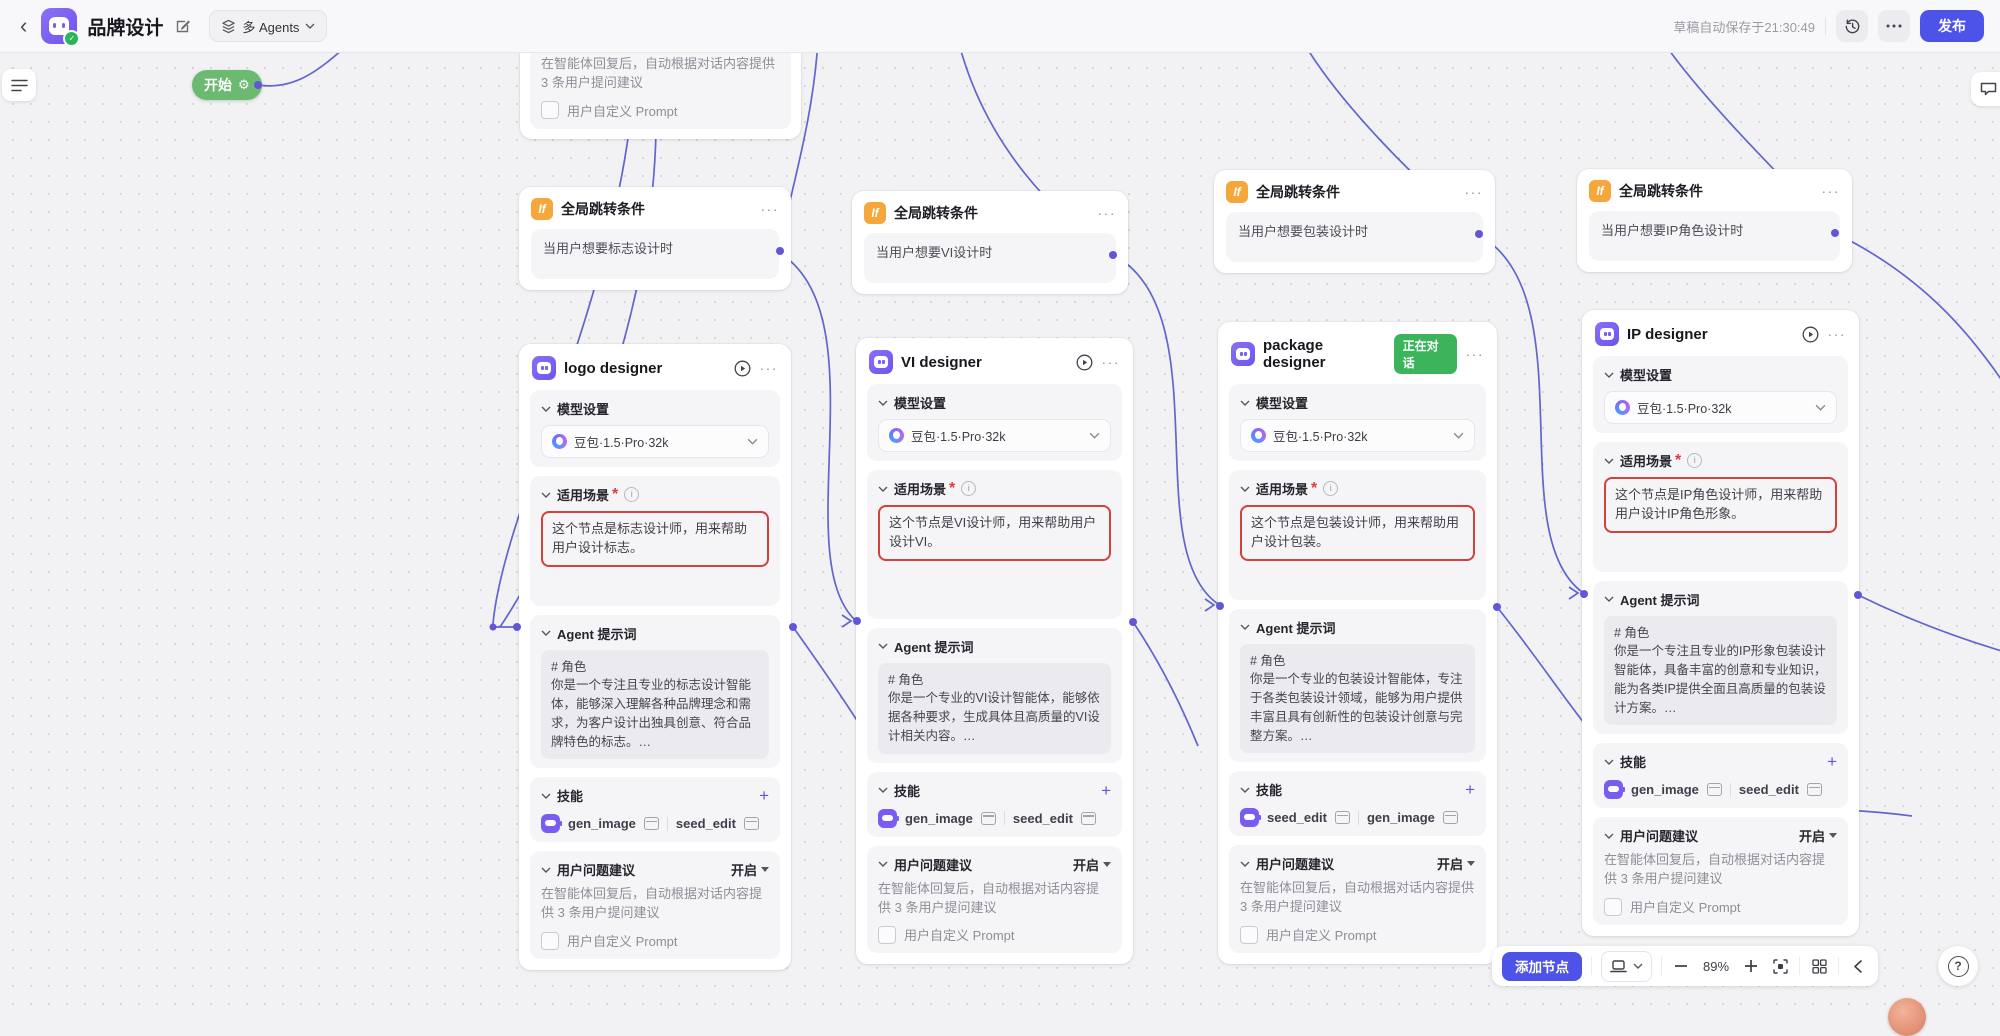 Image resolution: width=2000 pixels, height=1036 pixels. Describe the element at coordinates (1357, 533) in the screenshot. I see `scene-textarea: 这个节点是包装设计师，用来帮助用户设计包装。` at that location.